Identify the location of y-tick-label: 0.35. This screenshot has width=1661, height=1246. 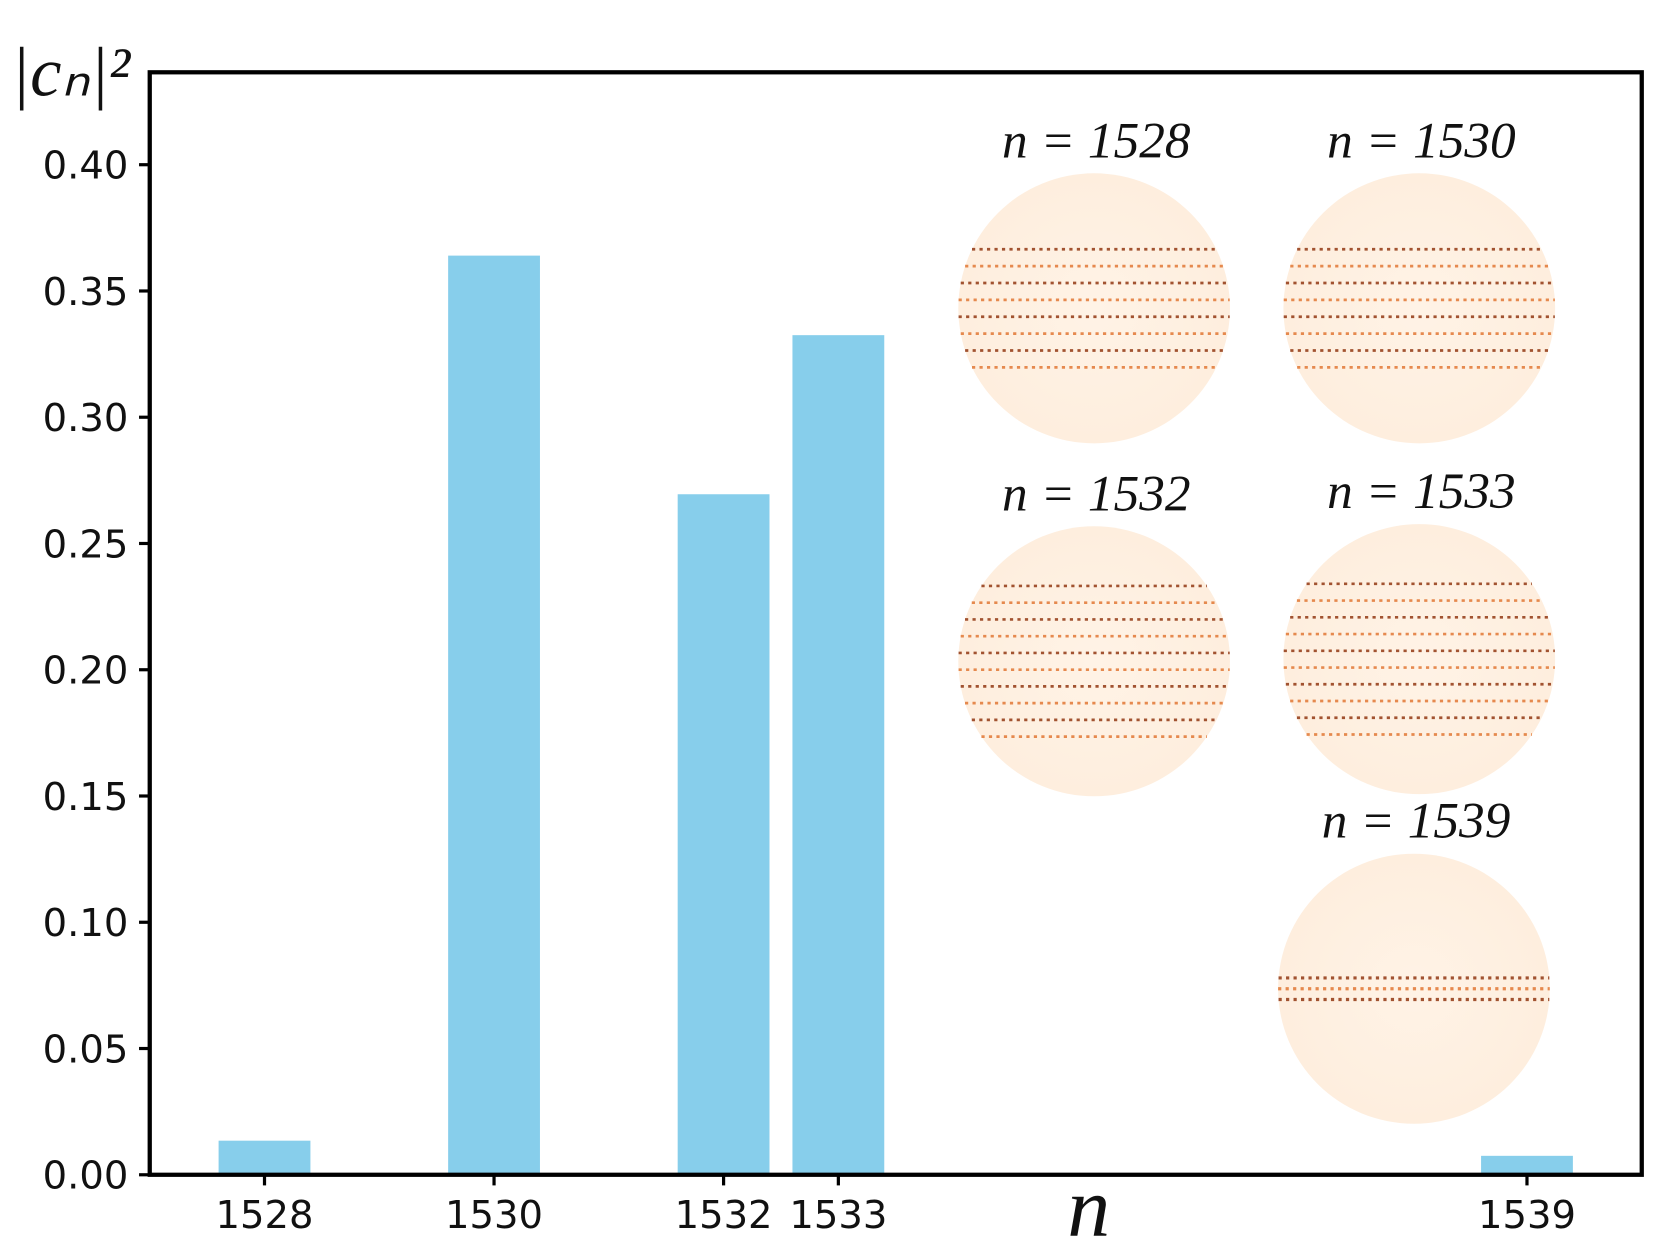
(86, 292).